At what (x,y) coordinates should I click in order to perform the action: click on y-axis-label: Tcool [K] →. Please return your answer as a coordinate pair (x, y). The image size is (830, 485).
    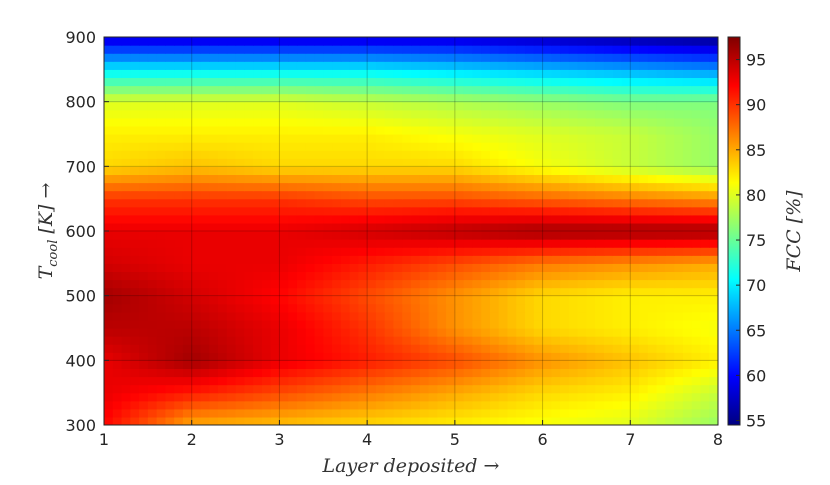
    Looking at the image, I should click on (48, 231).